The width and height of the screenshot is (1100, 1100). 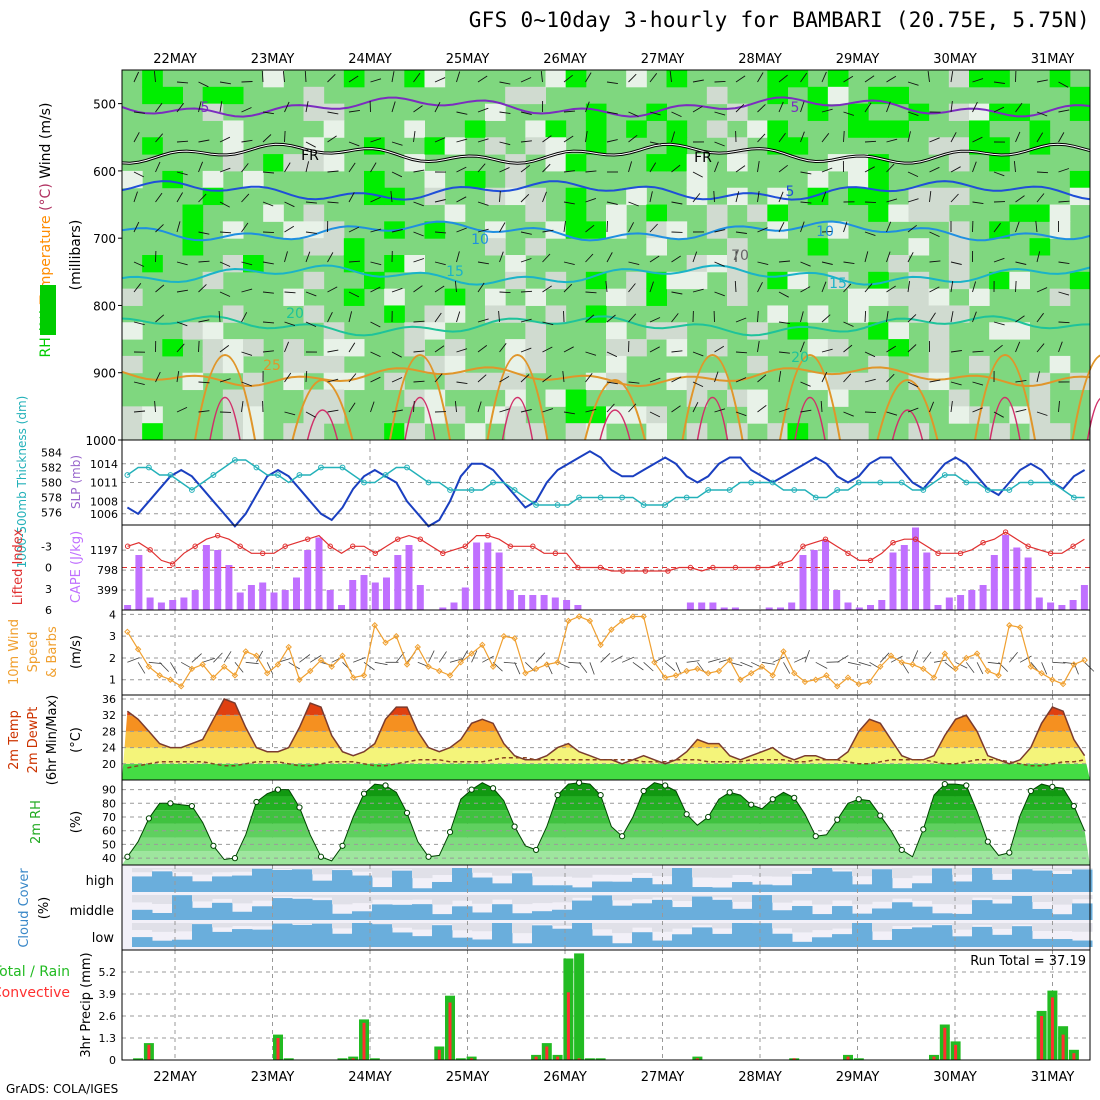 What do you see at coordinates (712, 418) in the screenshot?
I see `hot-contour` at bounding box center [712, 418].